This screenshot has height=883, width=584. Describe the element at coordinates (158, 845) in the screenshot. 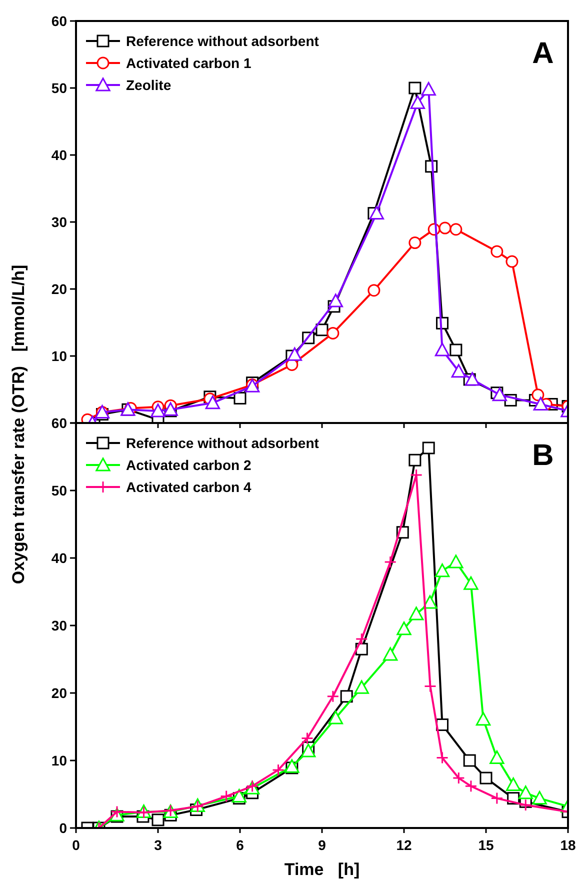

I see `x-tick-label: 3` at that location.